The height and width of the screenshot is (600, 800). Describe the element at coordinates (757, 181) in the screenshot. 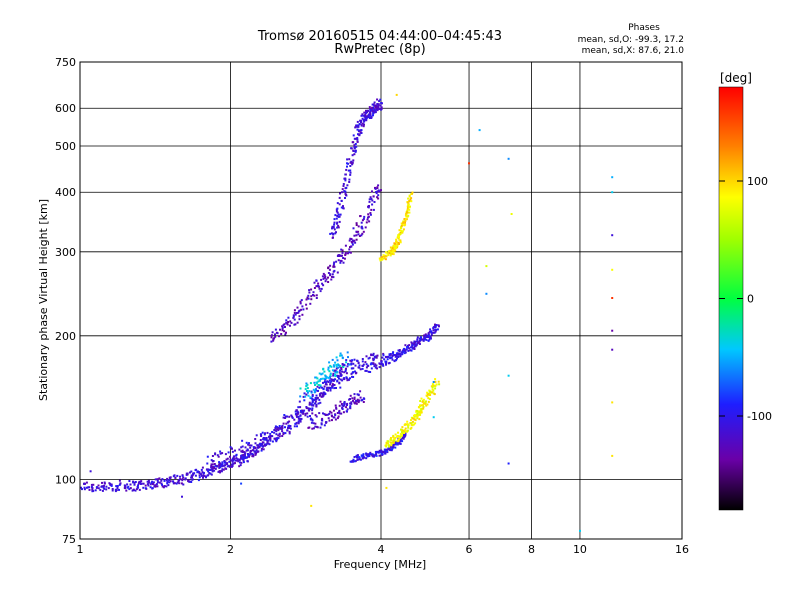

I see `colorbar-tick-label: 100` at that location.